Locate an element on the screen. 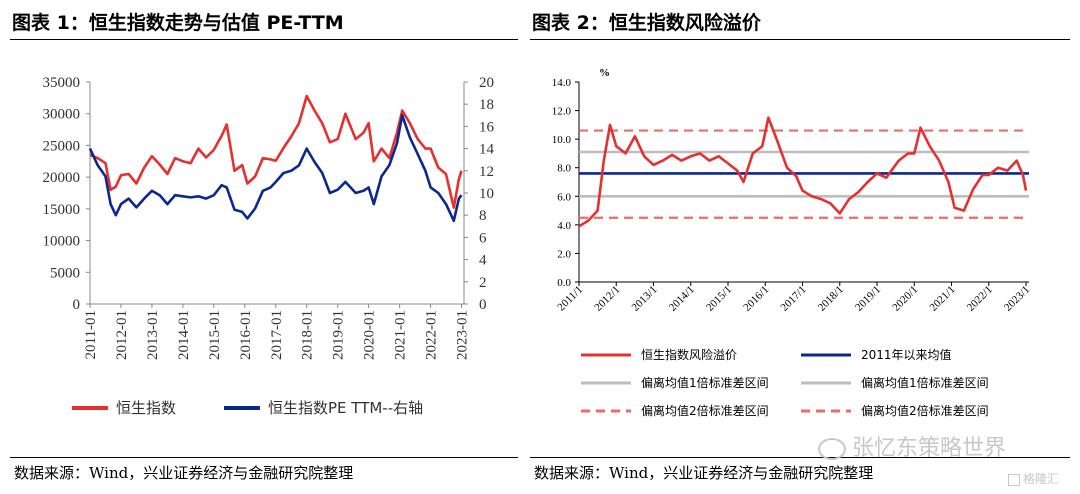 The height and width of the screenshot is (494, 1080). legend-mean-label: 2011年以来均值 is located at coordinates (906, 354).